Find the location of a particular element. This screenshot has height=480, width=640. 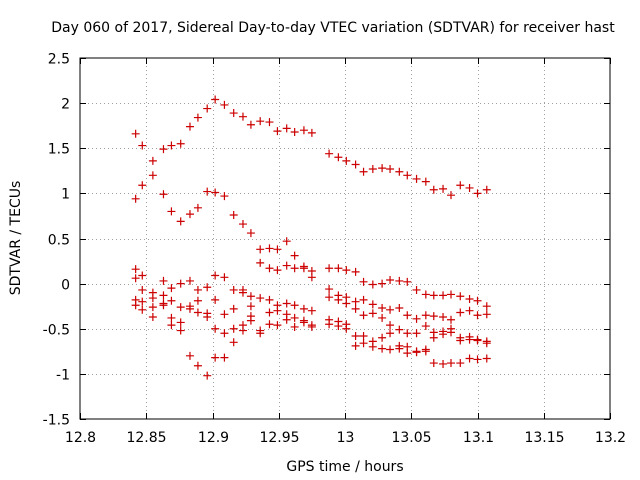

y-tick-label: 0 is located at coordinates (65, 286).